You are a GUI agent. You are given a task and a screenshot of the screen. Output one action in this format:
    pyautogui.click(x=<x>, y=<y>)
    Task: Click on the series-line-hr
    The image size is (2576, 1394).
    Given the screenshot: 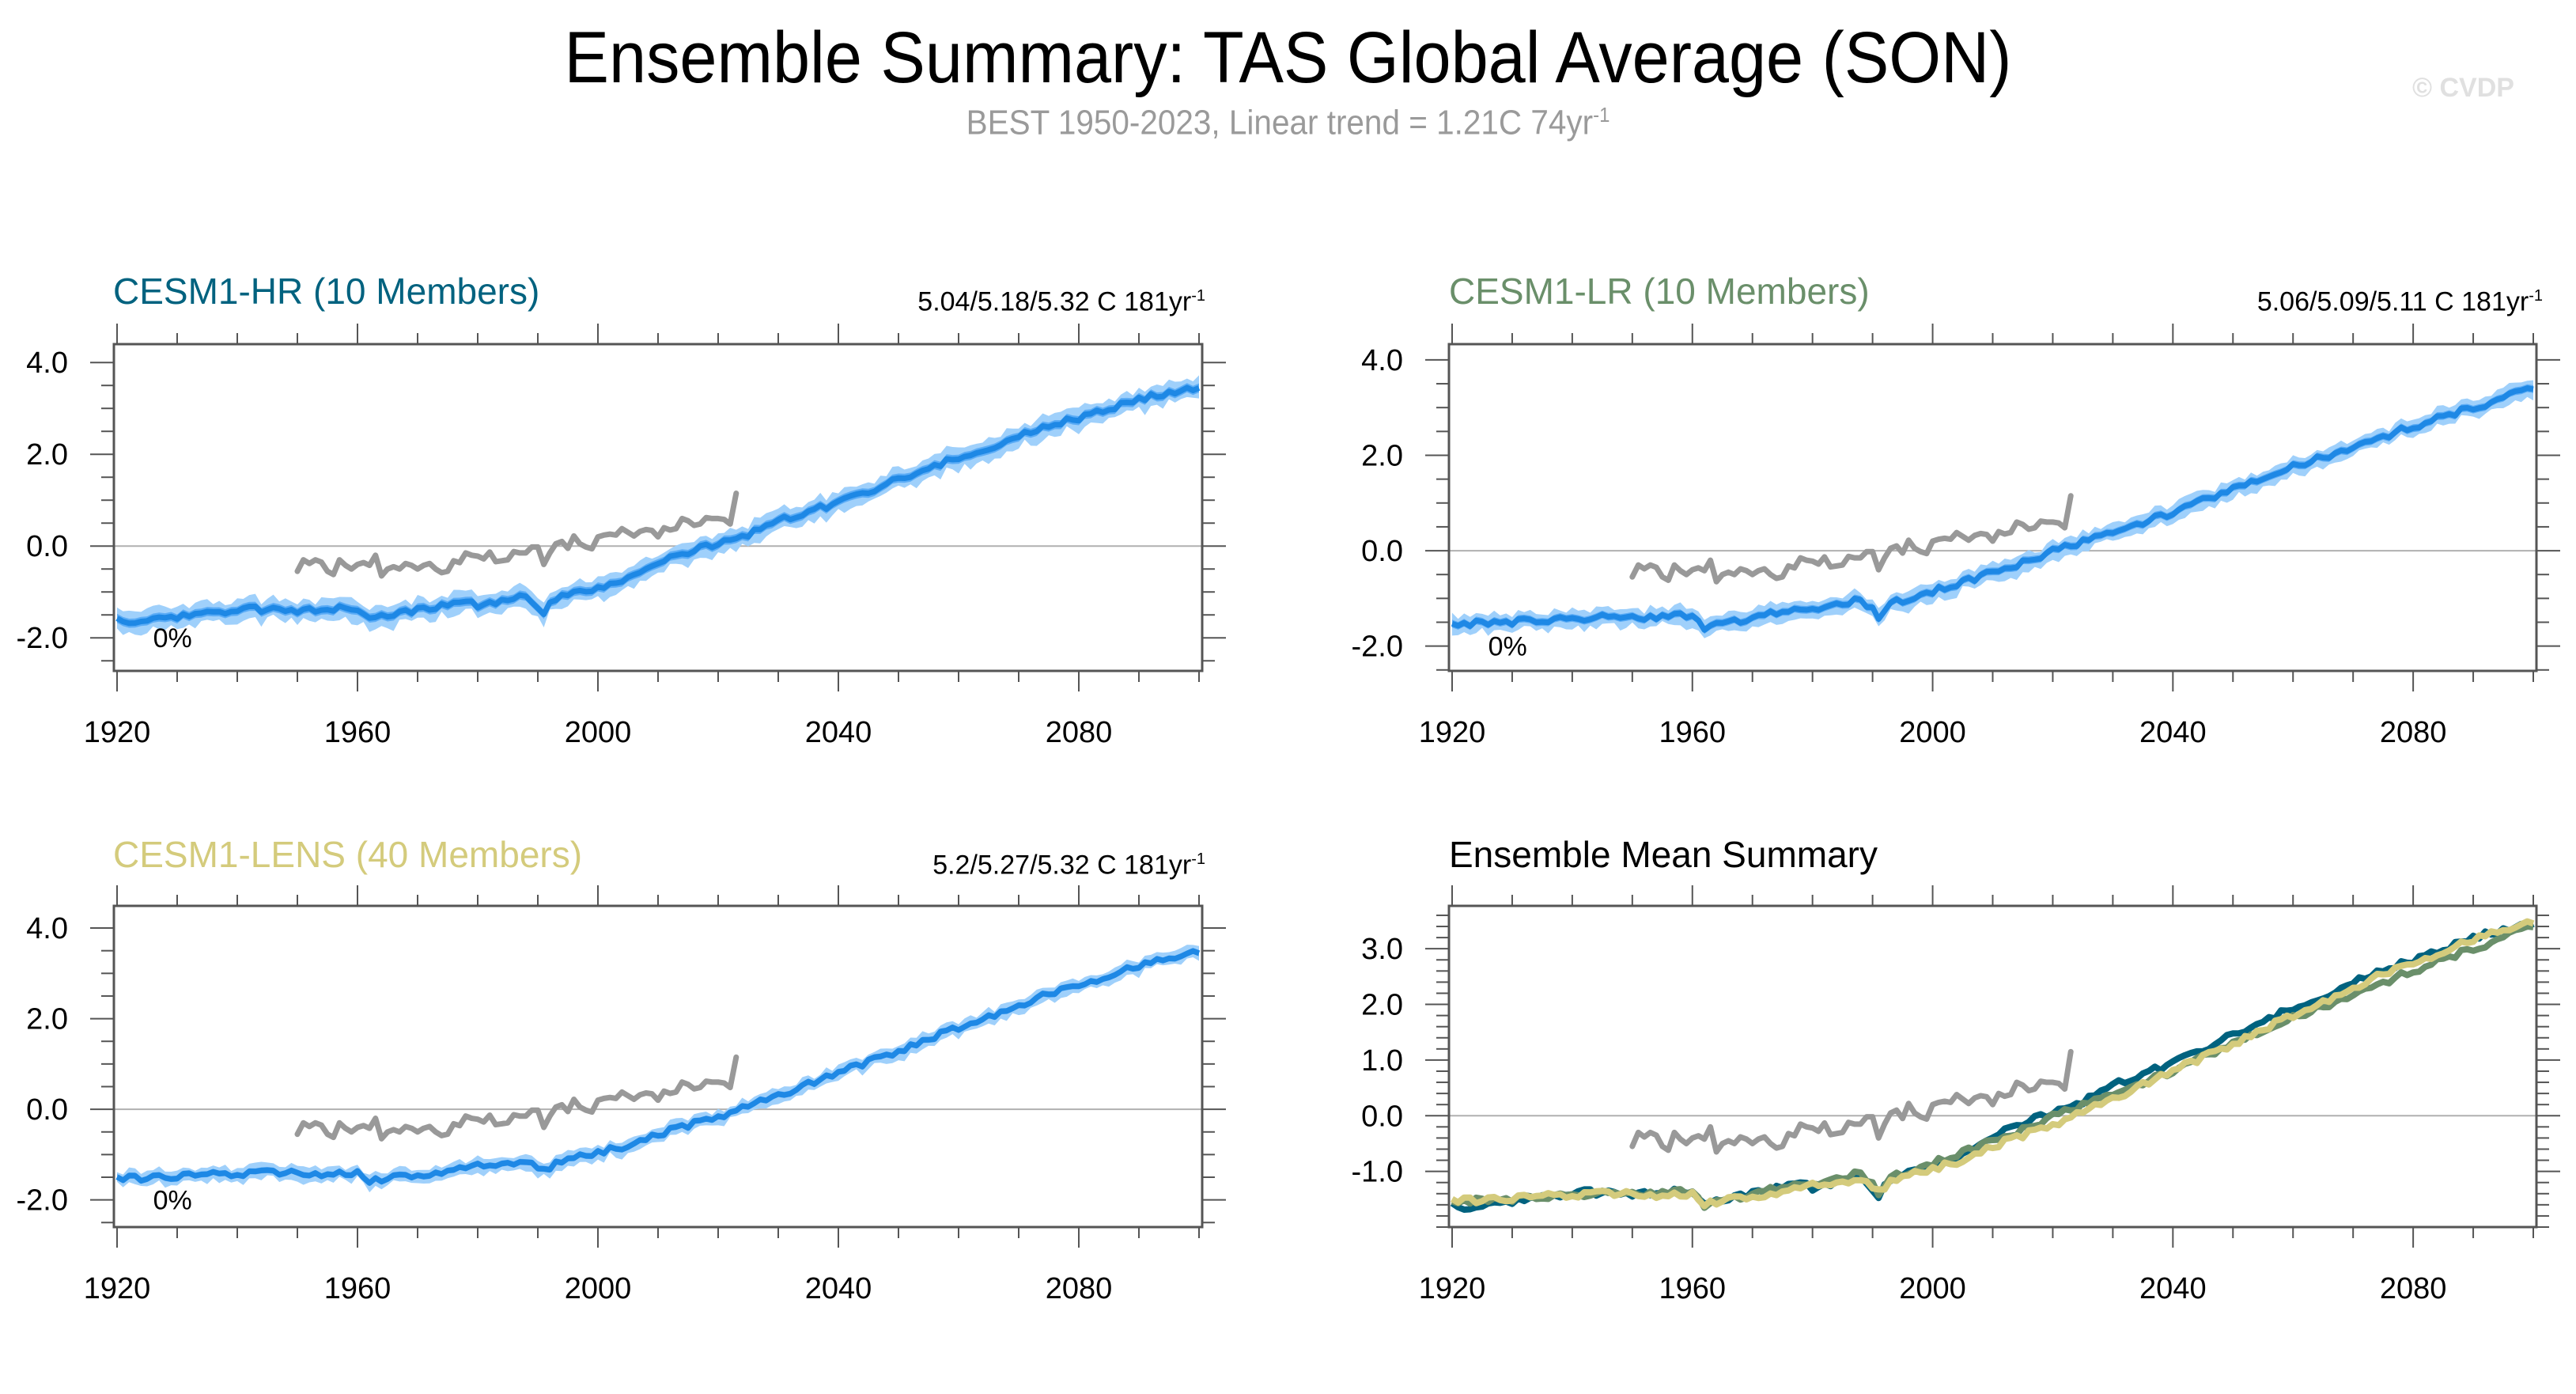 What is the action you would take?
    pyautogui.click(x=1993, y=1066)
    